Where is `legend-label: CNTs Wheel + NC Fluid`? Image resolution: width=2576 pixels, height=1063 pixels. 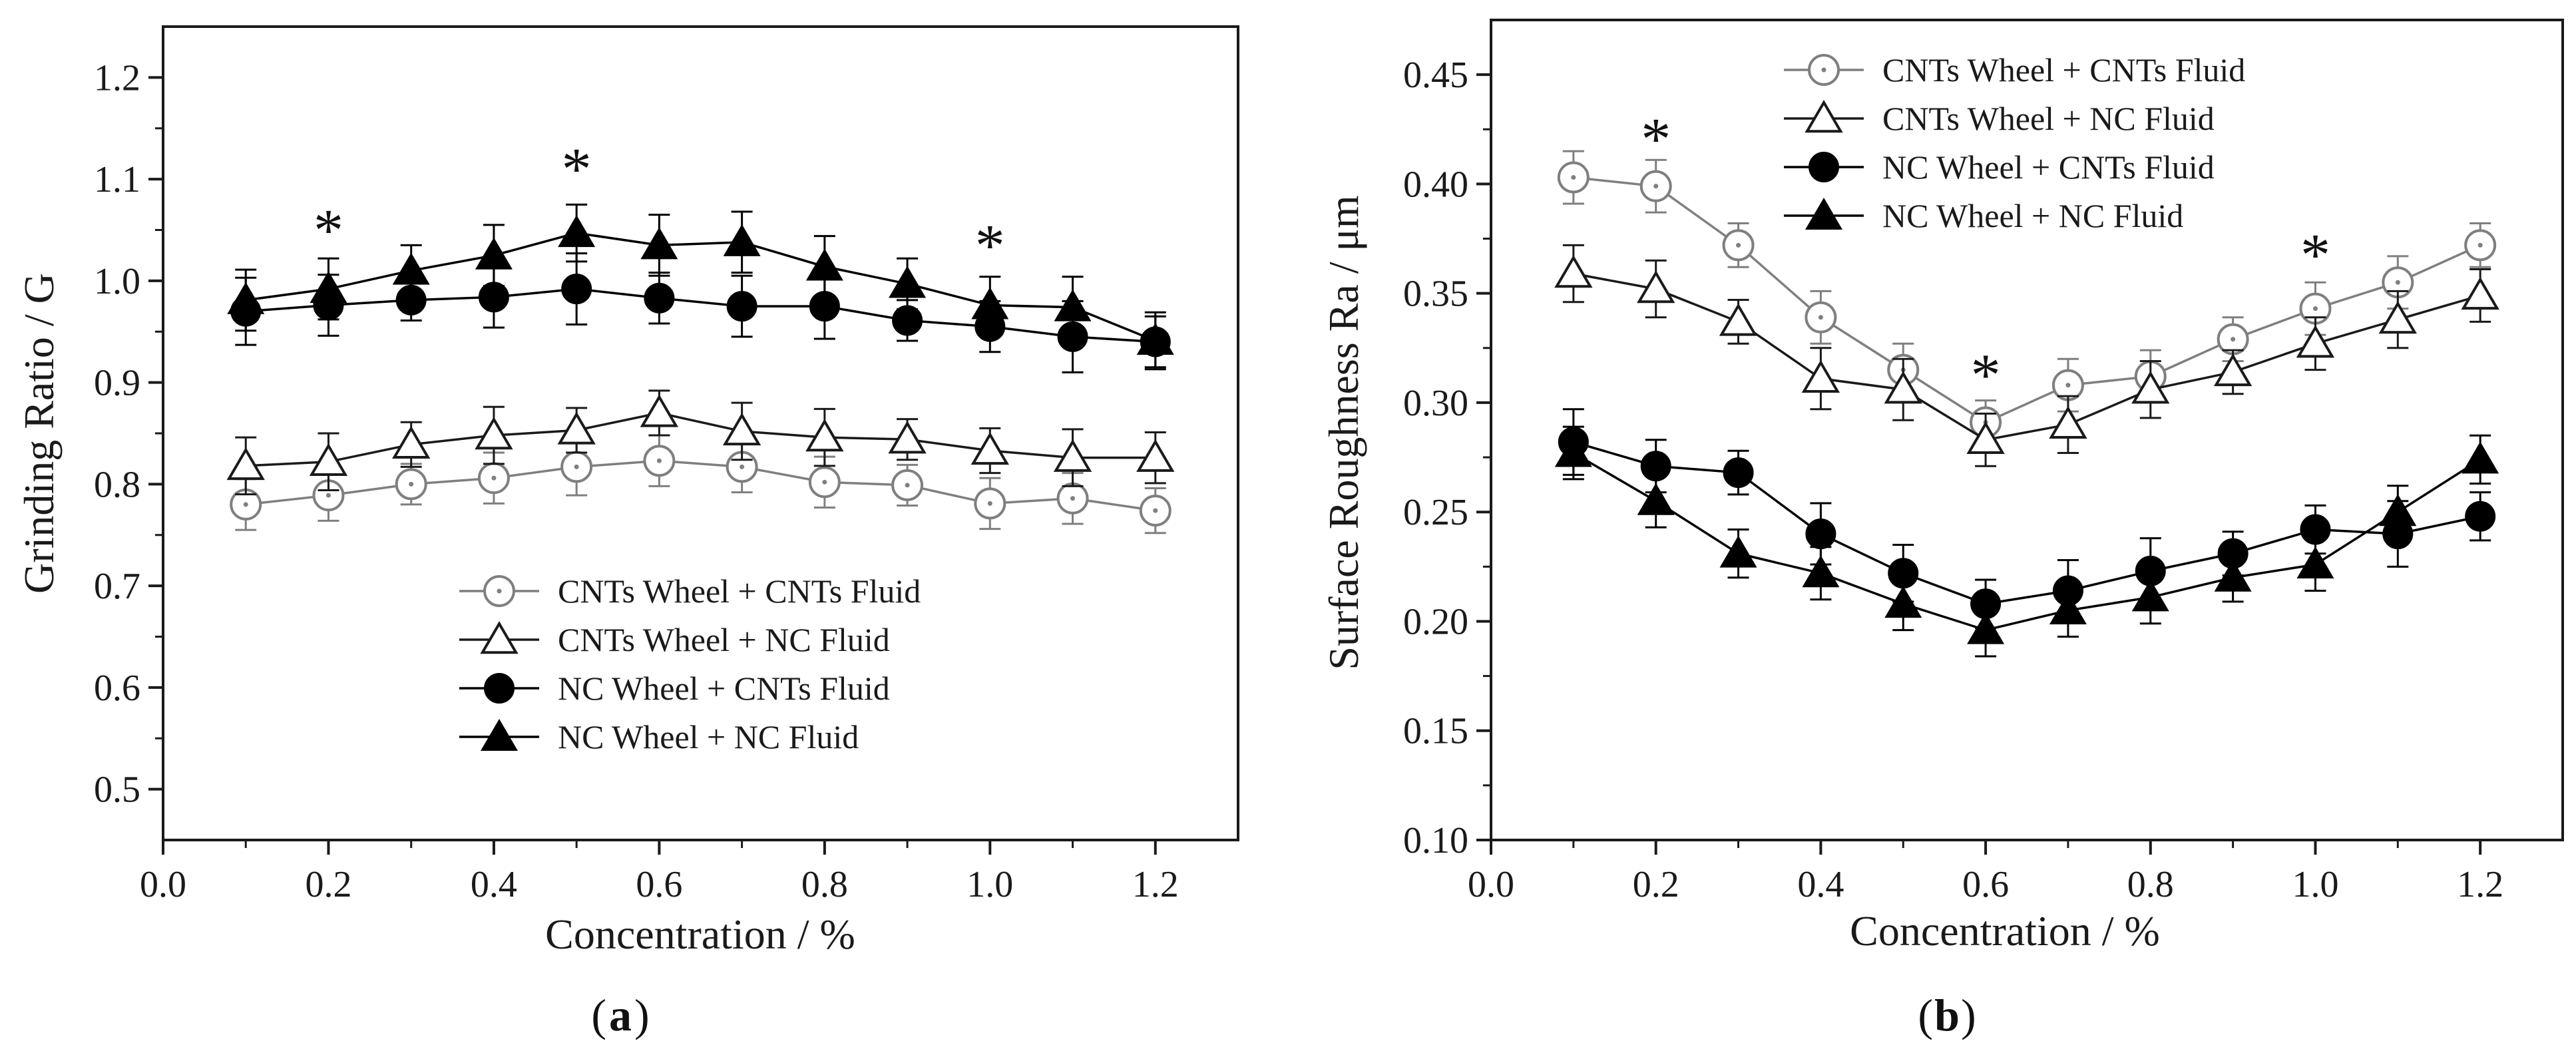 legend-label: CNTs Wheel + NC Fluid is located at coordinates (2048, 118).